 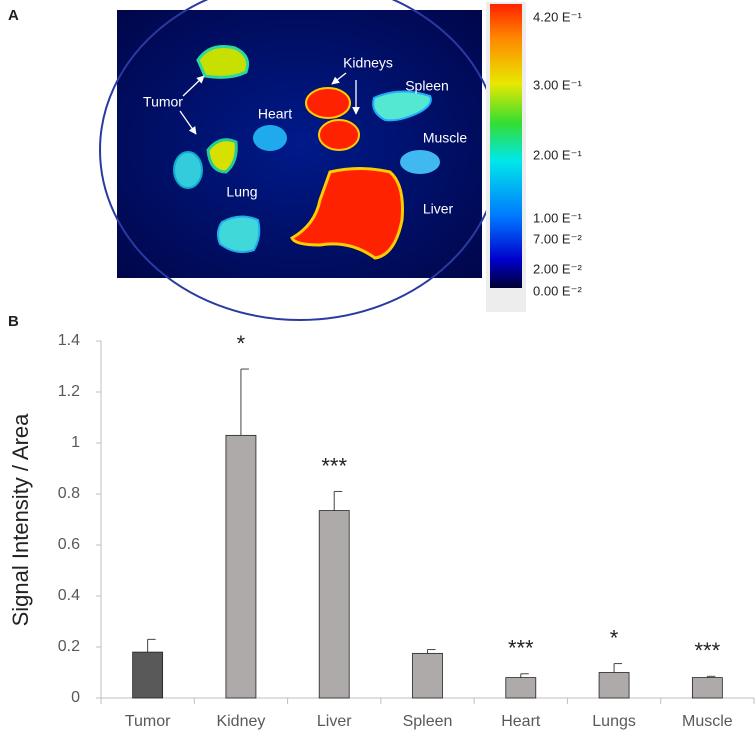 I want to click on colorbar-label: 0.00 E⁻², so click(x=557, y=290).